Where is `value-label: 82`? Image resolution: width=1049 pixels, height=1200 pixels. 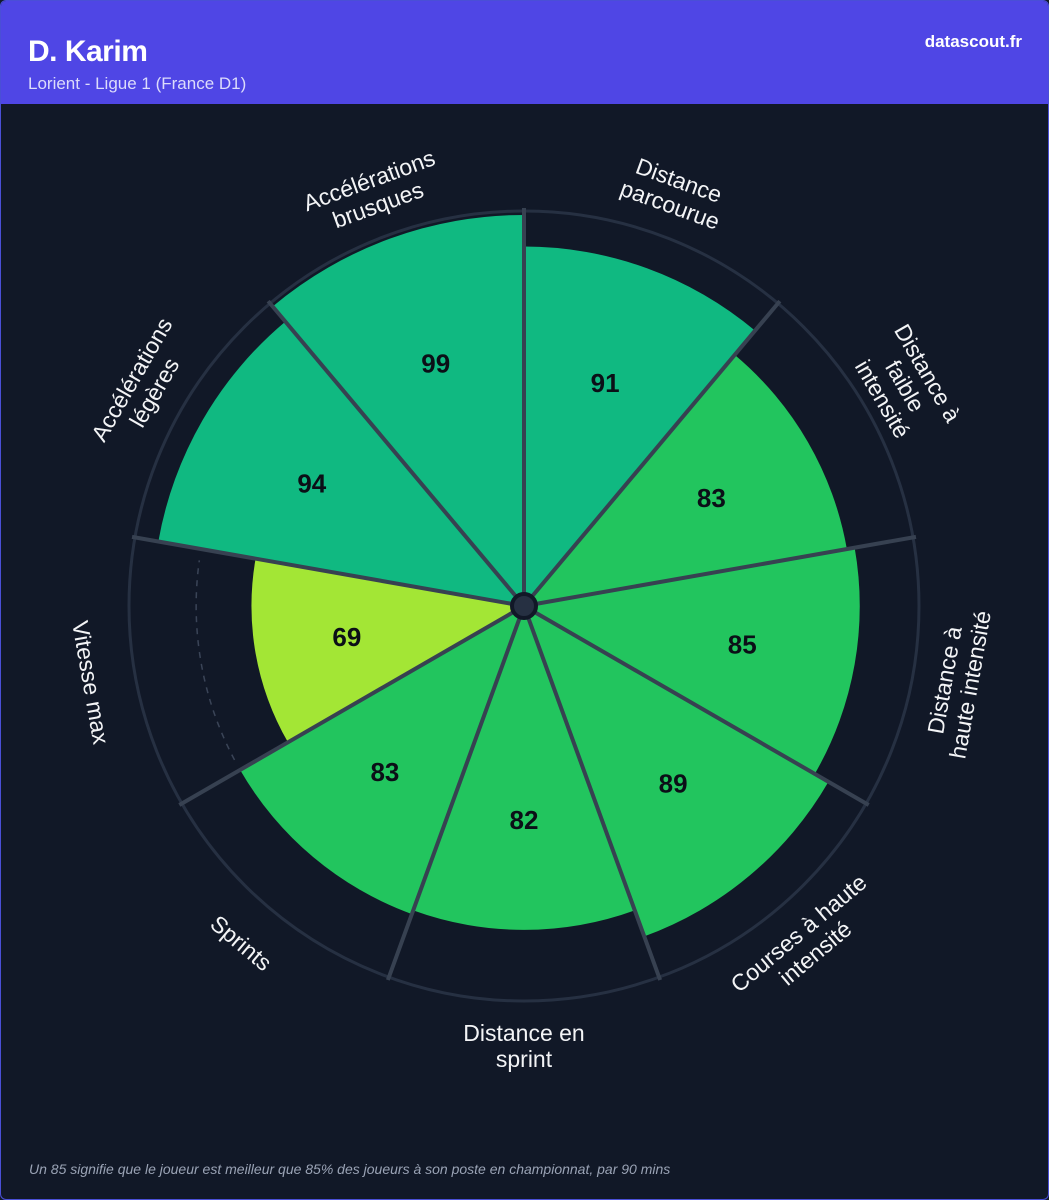
value-label: 82 is located at coordinates (524, 820).